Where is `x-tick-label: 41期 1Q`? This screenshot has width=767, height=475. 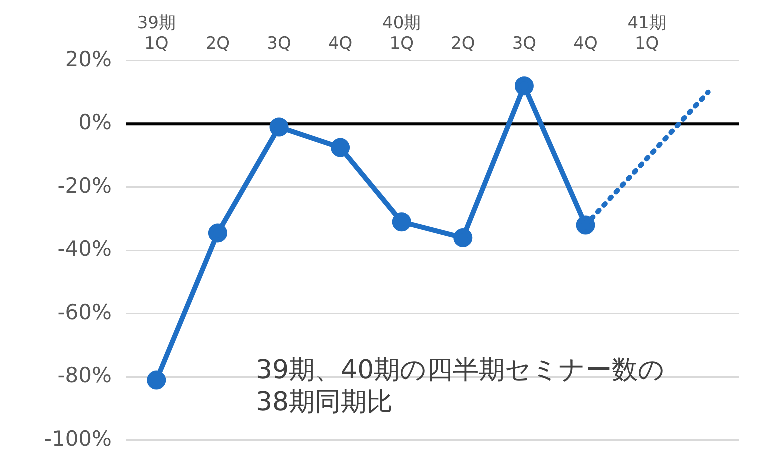
x-tick-label: 41期 1Q is located at coordinates (647, 34).